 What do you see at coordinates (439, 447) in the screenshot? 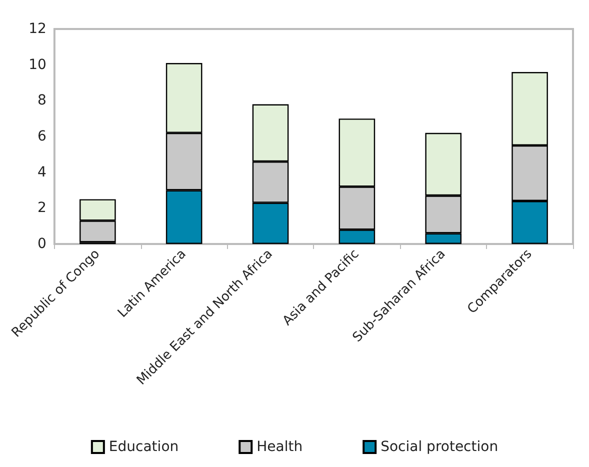
I see `legend-label: Social protection` at bounding box center [439, 447].